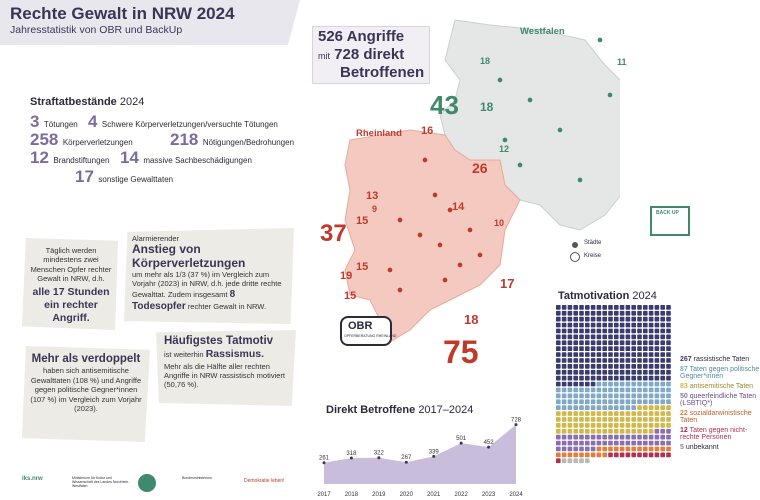  I want to click on motivation-item: 50 queerfeindliche Taten (LSBTIQ*), so click(720, 400).